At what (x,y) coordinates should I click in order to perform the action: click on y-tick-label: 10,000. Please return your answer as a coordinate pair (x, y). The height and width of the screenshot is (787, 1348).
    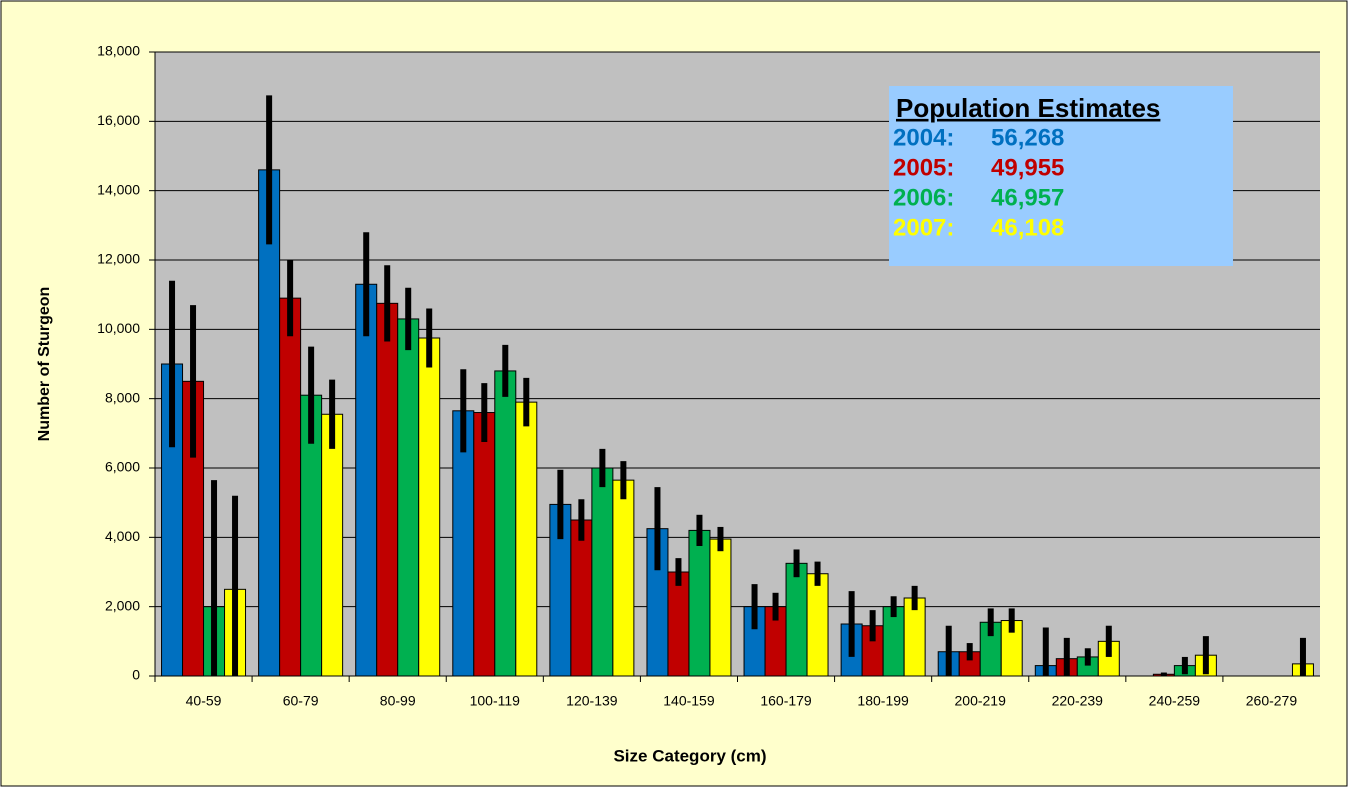
    Looking at the image, I should click on (118, 328).